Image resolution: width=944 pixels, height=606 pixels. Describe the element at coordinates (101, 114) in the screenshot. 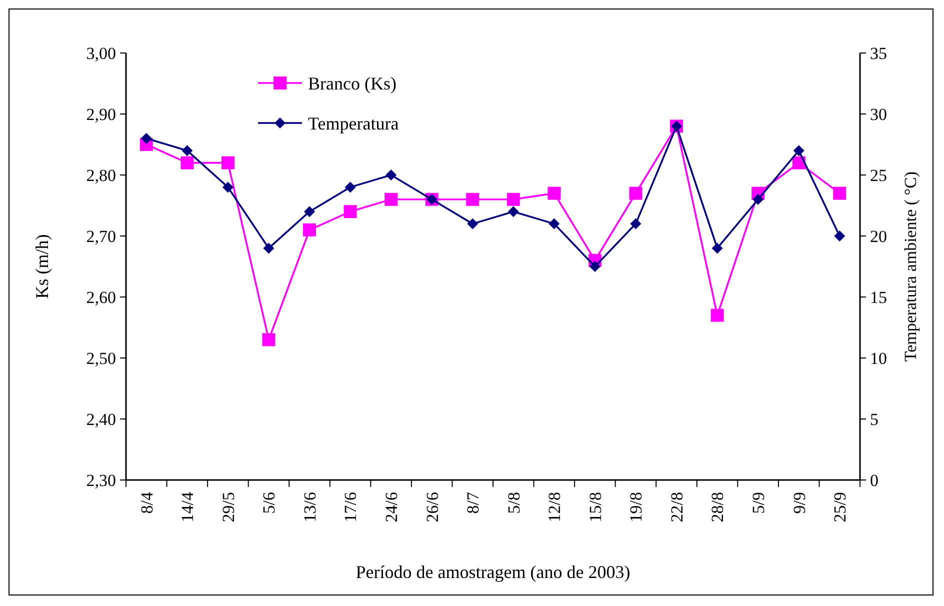

I see `y-tick-label: 2,90` at that location.